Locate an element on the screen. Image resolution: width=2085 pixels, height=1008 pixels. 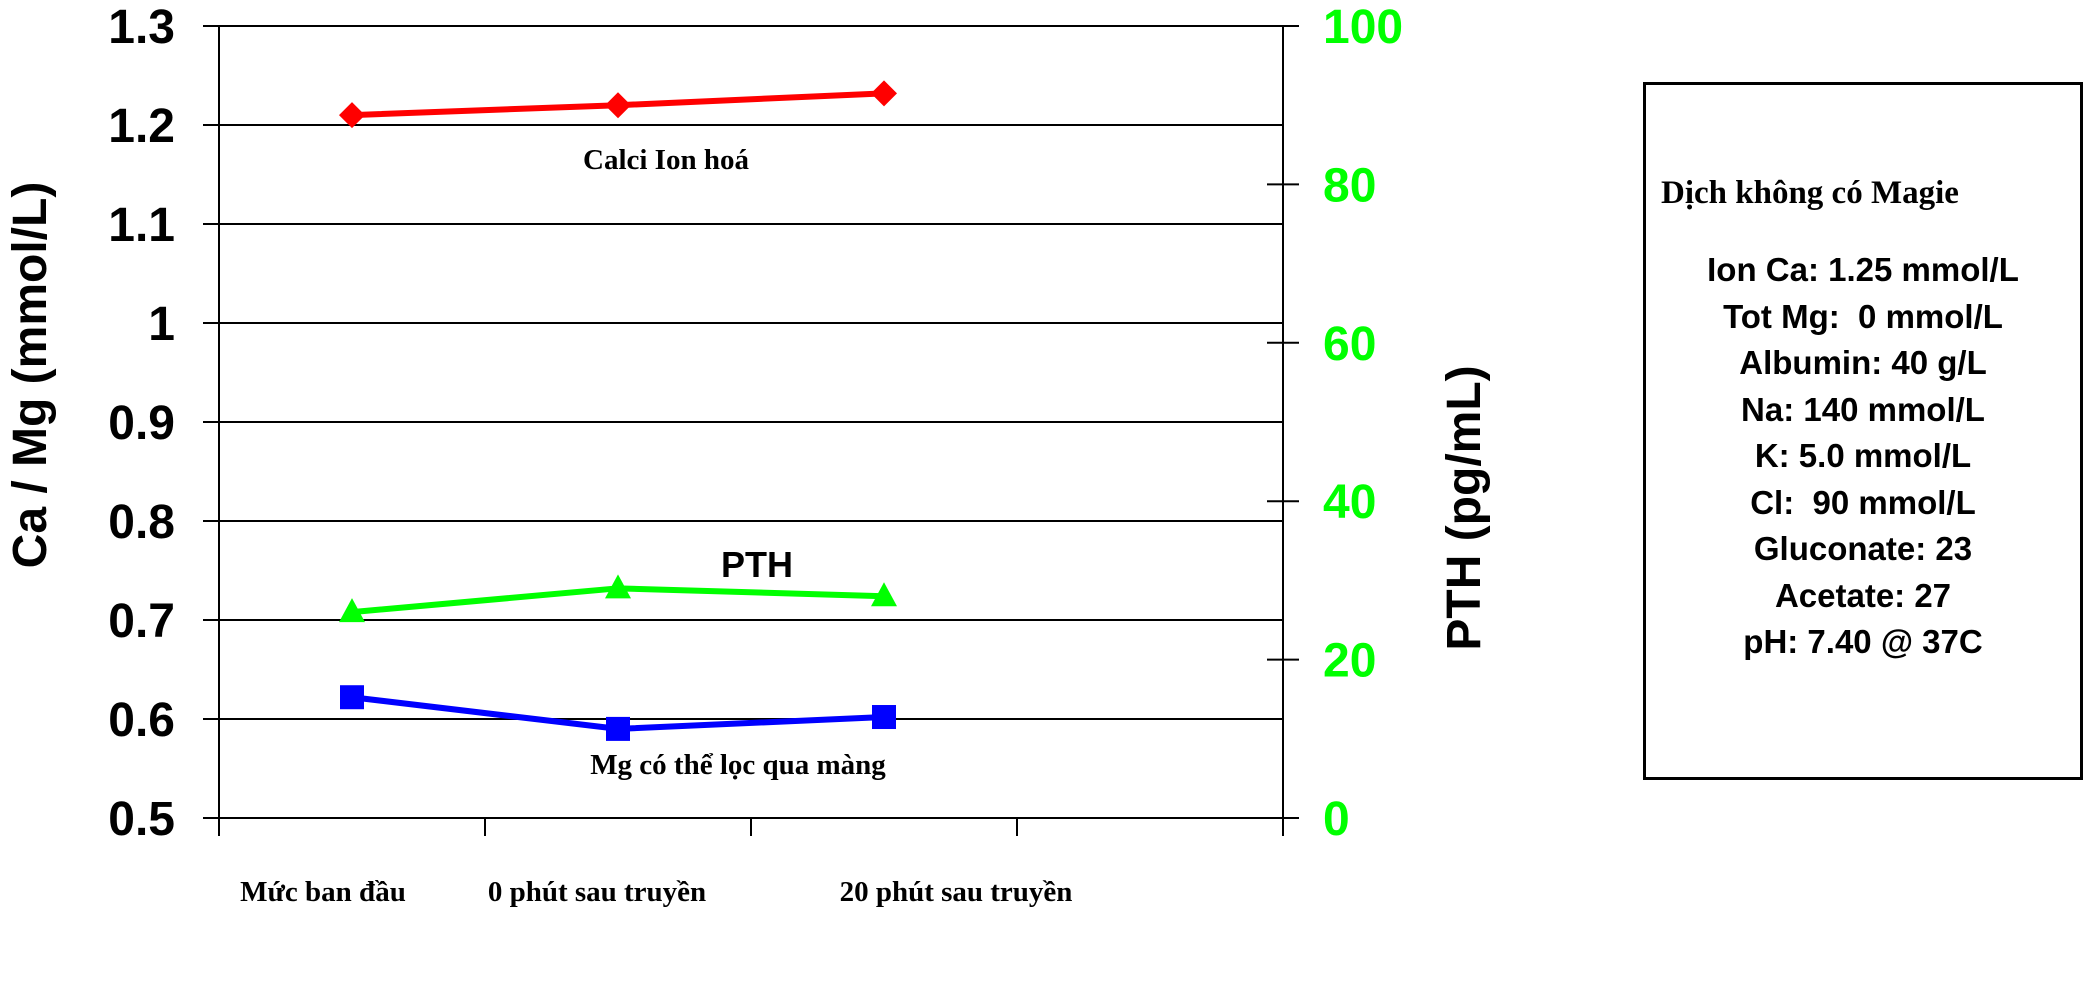
y2-tick-label: 0 is located at coordinates (1336, 819).